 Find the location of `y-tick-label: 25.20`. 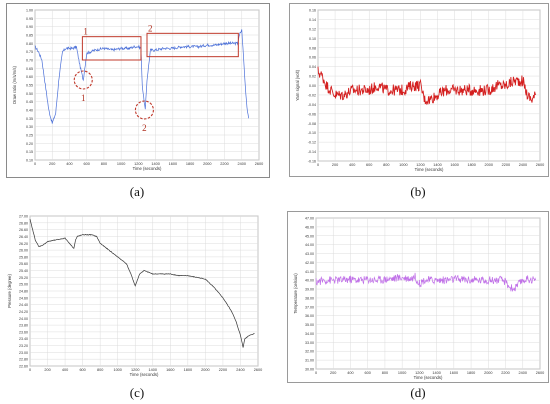

y-tick-label: 25.20 is located at coordinates (23, 278).